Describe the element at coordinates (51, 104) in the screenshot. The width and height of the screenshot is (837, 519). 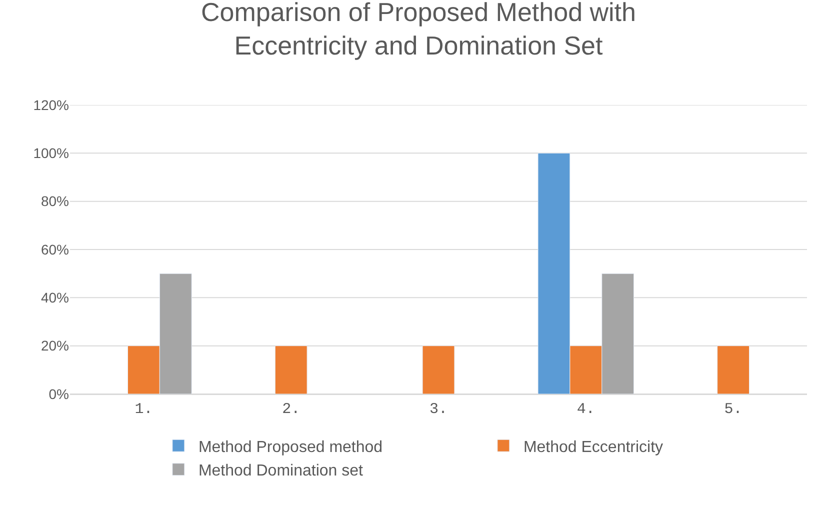
I see `y-tick-label: 120%` at that location.